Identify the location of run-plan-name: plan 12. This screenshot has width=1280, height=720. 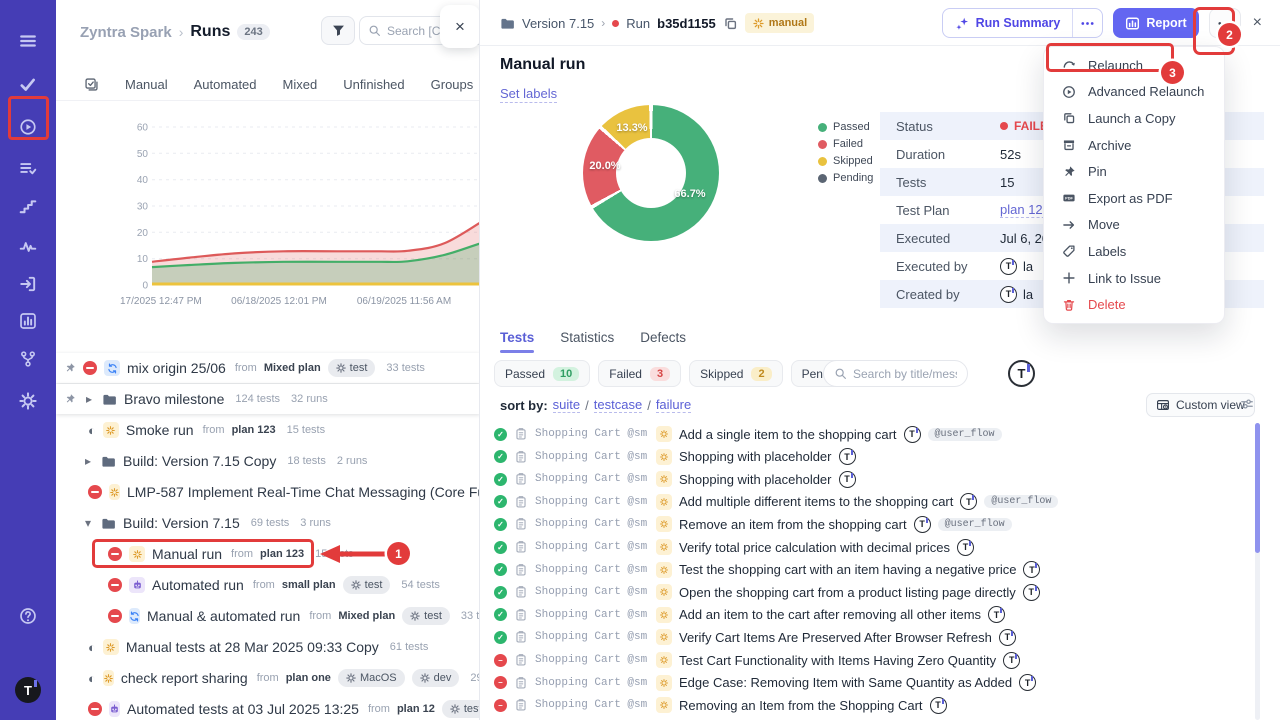
(415, 709).